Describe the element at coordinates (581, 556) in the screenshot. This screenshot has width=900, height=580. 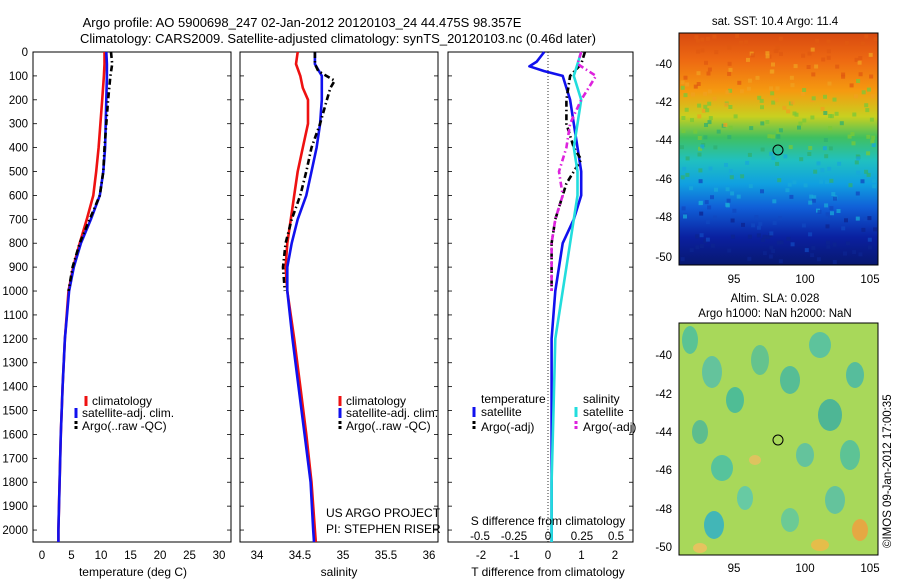
I see `t-tick-1: 1` at that location.